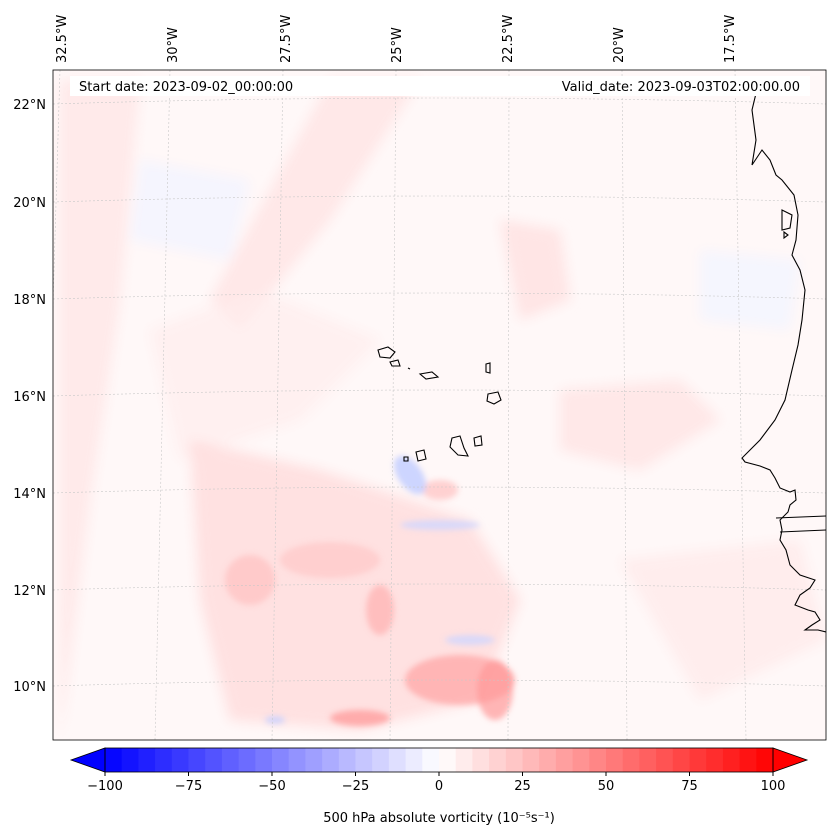 This screenshot has width=837, height=839. I want to click on lat-label: 18°N, so click(29, 300).